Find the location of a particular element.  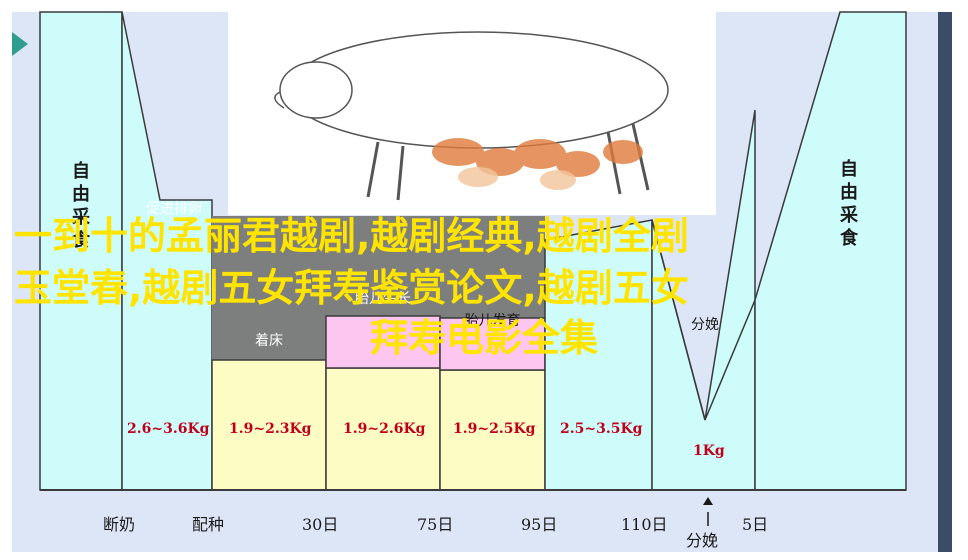

stage-fetal-development: 胎儿发育 is located at coordinates (492, 321).